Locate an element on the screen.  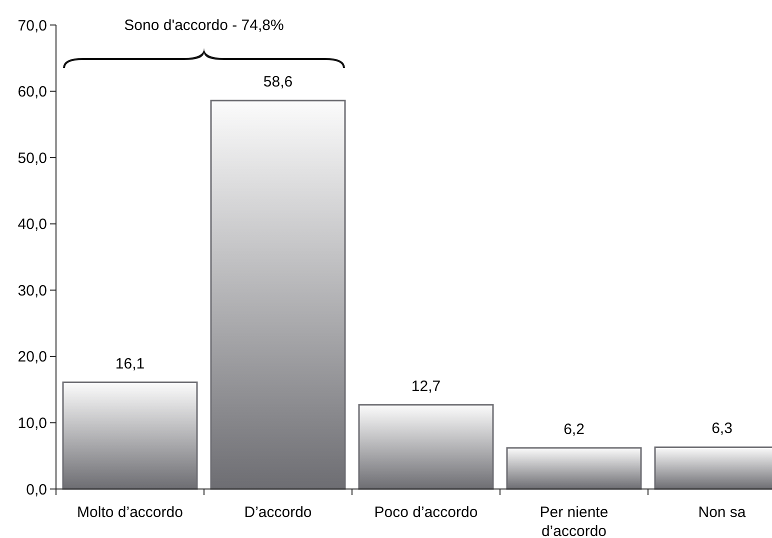
data-label: 16,1 is located at coordinates (130, 363).